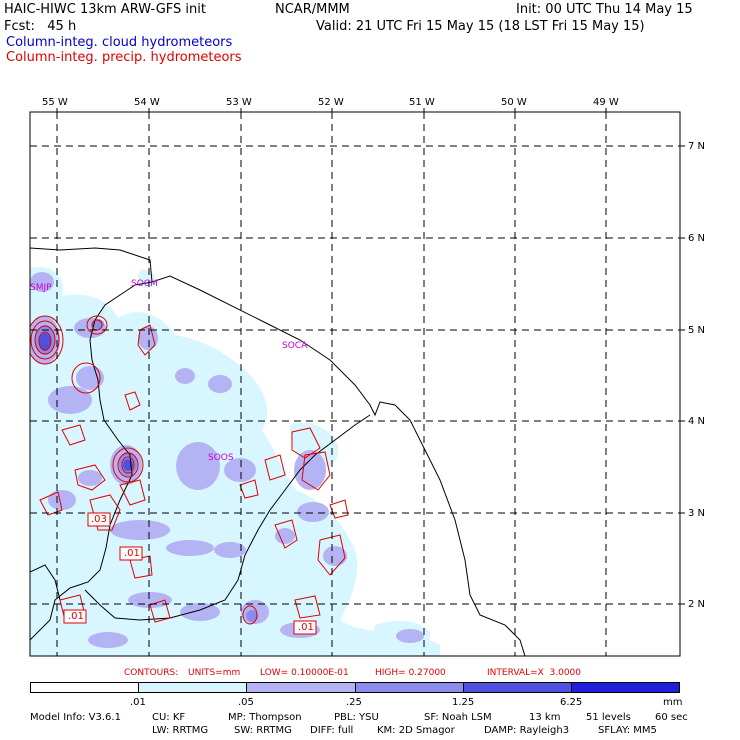  I want to click on sw-scheme: SW: RRTMG, so click(263, 730).